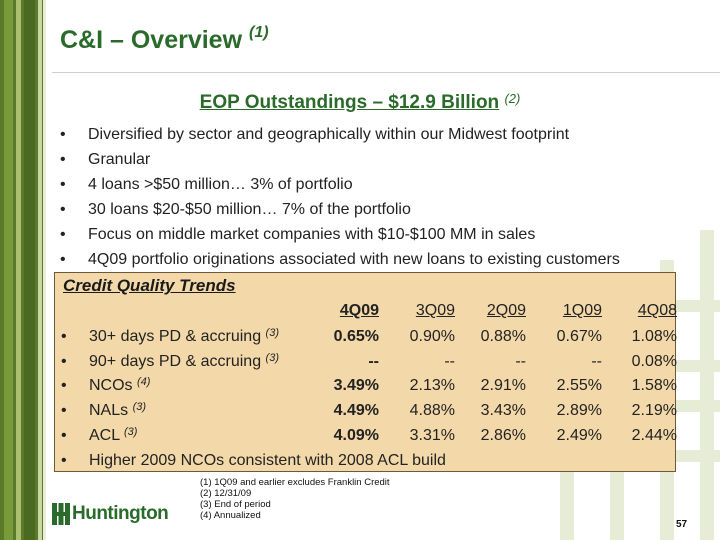  What do you see at coordinates (579, 385) in the screenshot?
I see `table-cell: 2.55%` at bounding box center [579, 385].